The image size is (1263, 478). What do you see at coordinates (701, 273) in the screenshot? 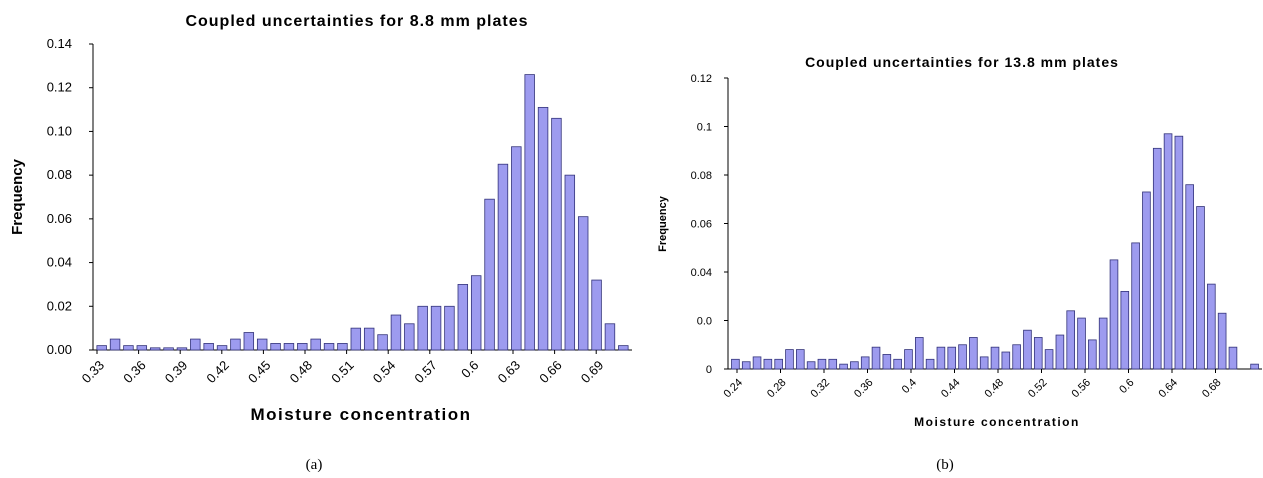
I see `chart-b-y-tick-label: 0.04` at bounding box center [701, 273].